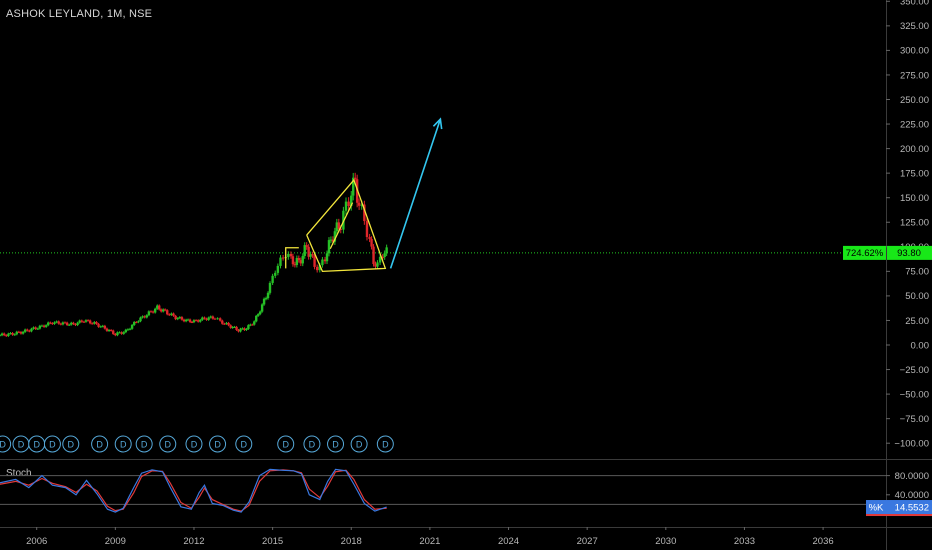 This screenshot has width=932, height=550. What do you see at coordinates (914, 124) in the screenshot?
I see `price-tick-label: 225.00` at bounding box center [914, 124].